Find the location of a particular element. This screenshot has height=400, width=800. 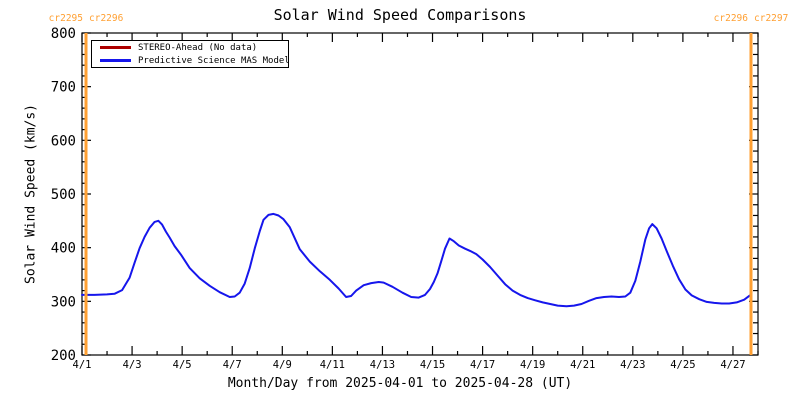

y-tick-label: 700 is located at coordinates (63, 88).